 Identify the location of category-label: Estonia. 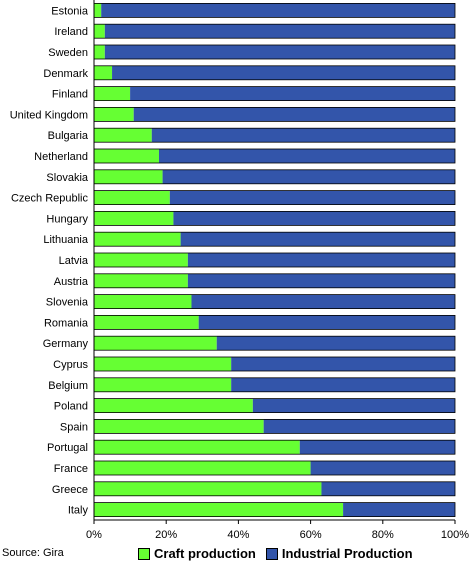
(70, 11).